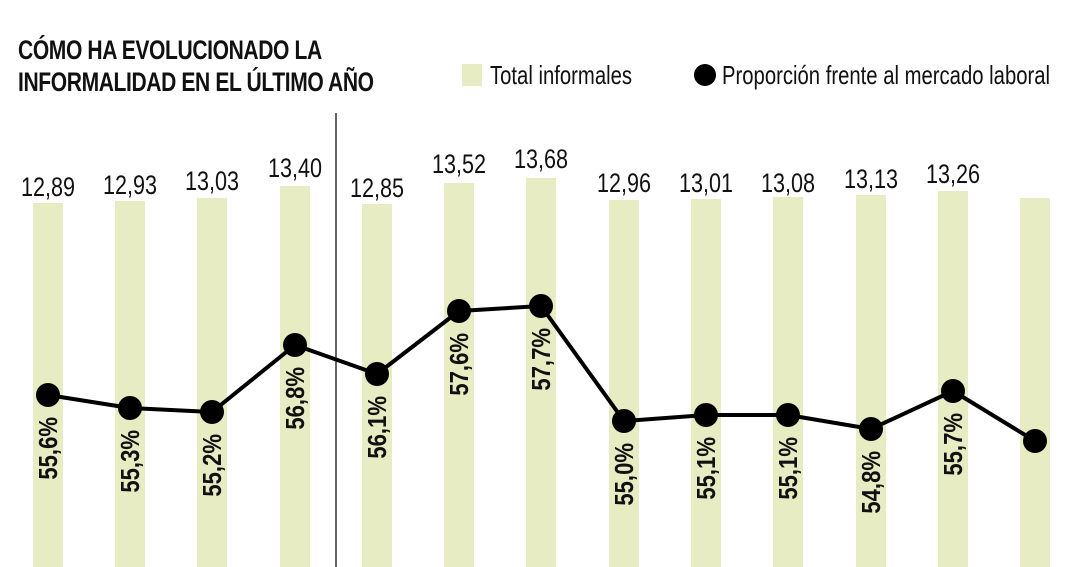  Describe the element at coordinates (130, 186) in the screenshot. I see `bar-value-label: 12,93` at that location.